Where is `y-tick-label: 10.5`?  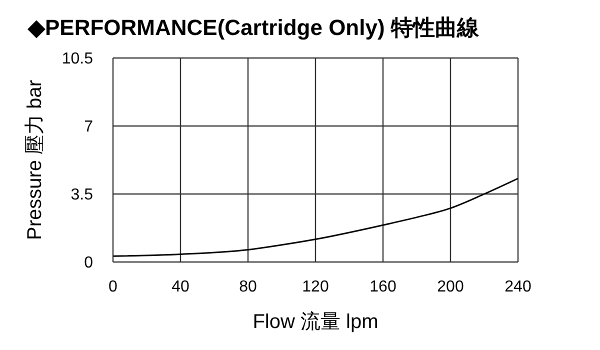 y-tick-label: 10.5 is located at coordinates (78, 59).